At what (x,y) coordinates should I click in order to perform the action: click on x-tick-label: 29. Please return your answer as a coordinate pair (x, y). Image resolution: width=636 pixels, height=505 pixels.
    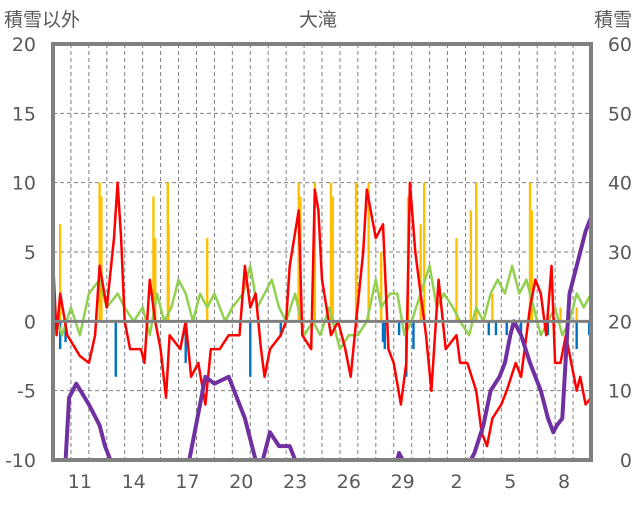
    Looking at the image, I should click on (403, 482).